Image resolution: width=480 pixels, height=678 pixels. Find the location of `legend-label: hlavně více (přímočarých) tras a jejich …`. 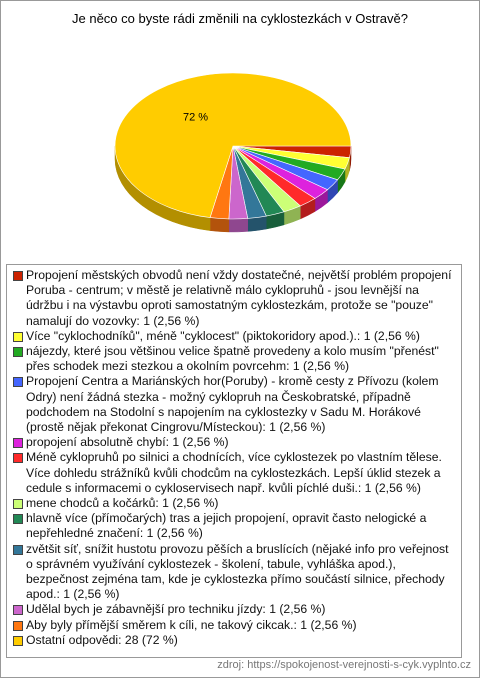

legend-label: hlavně více (přímočarých) tras a jejich … is located at coordinates (226, 526).